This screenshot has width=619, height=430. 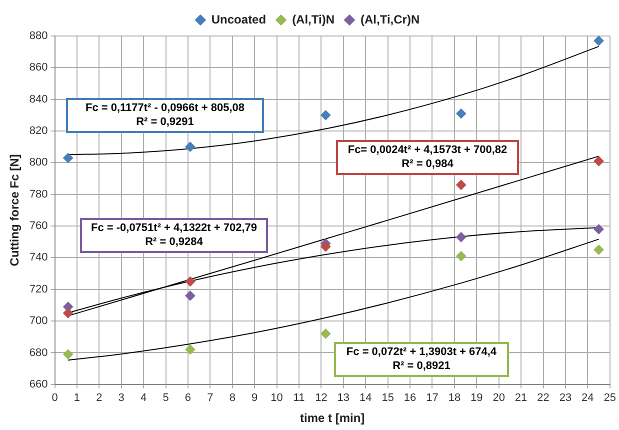 I want to click on equation-box: Fc = -0,0751t² + 4,1322t + 702,79 R² = 0,9284, so click(x=174, y=235).